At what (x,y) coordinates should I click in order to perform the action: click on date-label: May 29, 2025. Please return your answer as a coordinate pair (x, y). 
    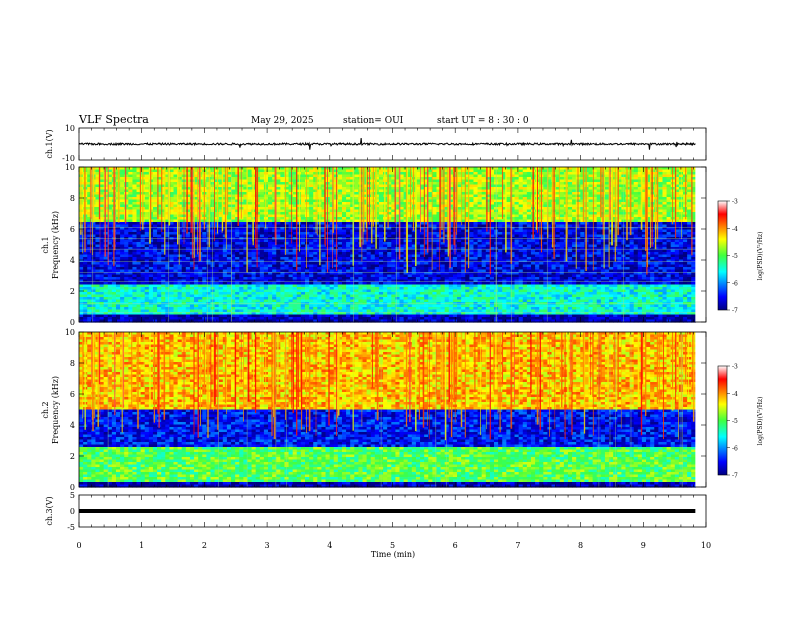
    Looking at the image, I should click on (282, 121).